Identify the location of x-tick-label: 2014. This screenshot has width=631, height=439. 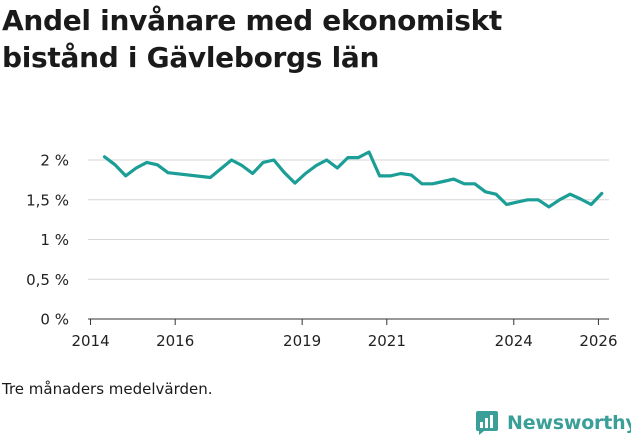
(90, 341).